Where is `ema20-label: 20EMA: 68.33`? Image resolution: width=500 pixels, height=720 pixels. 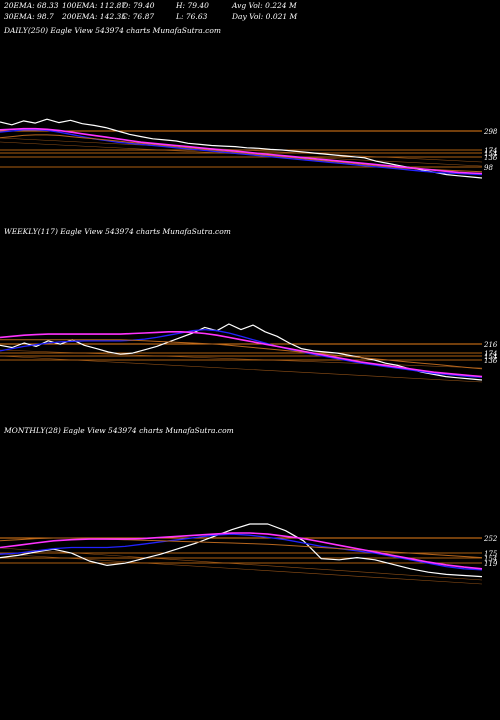
ema20-label: 20EMA: 68.33 is located at coordinates (31, 5).